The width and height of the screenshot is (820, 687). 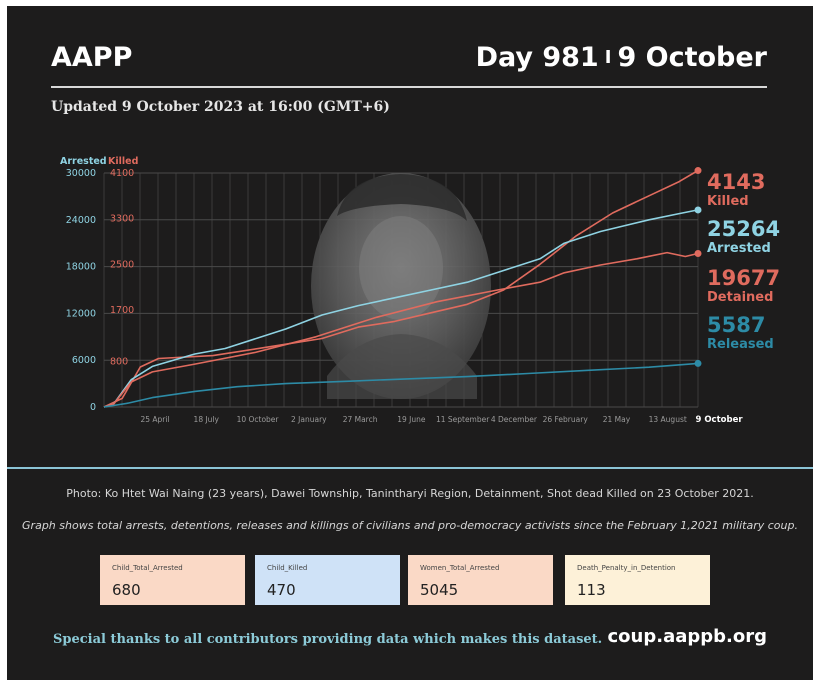 I want to click on stat-child-total-arrested: Child_Total_Arrested 680, so click(x=172, y=580).